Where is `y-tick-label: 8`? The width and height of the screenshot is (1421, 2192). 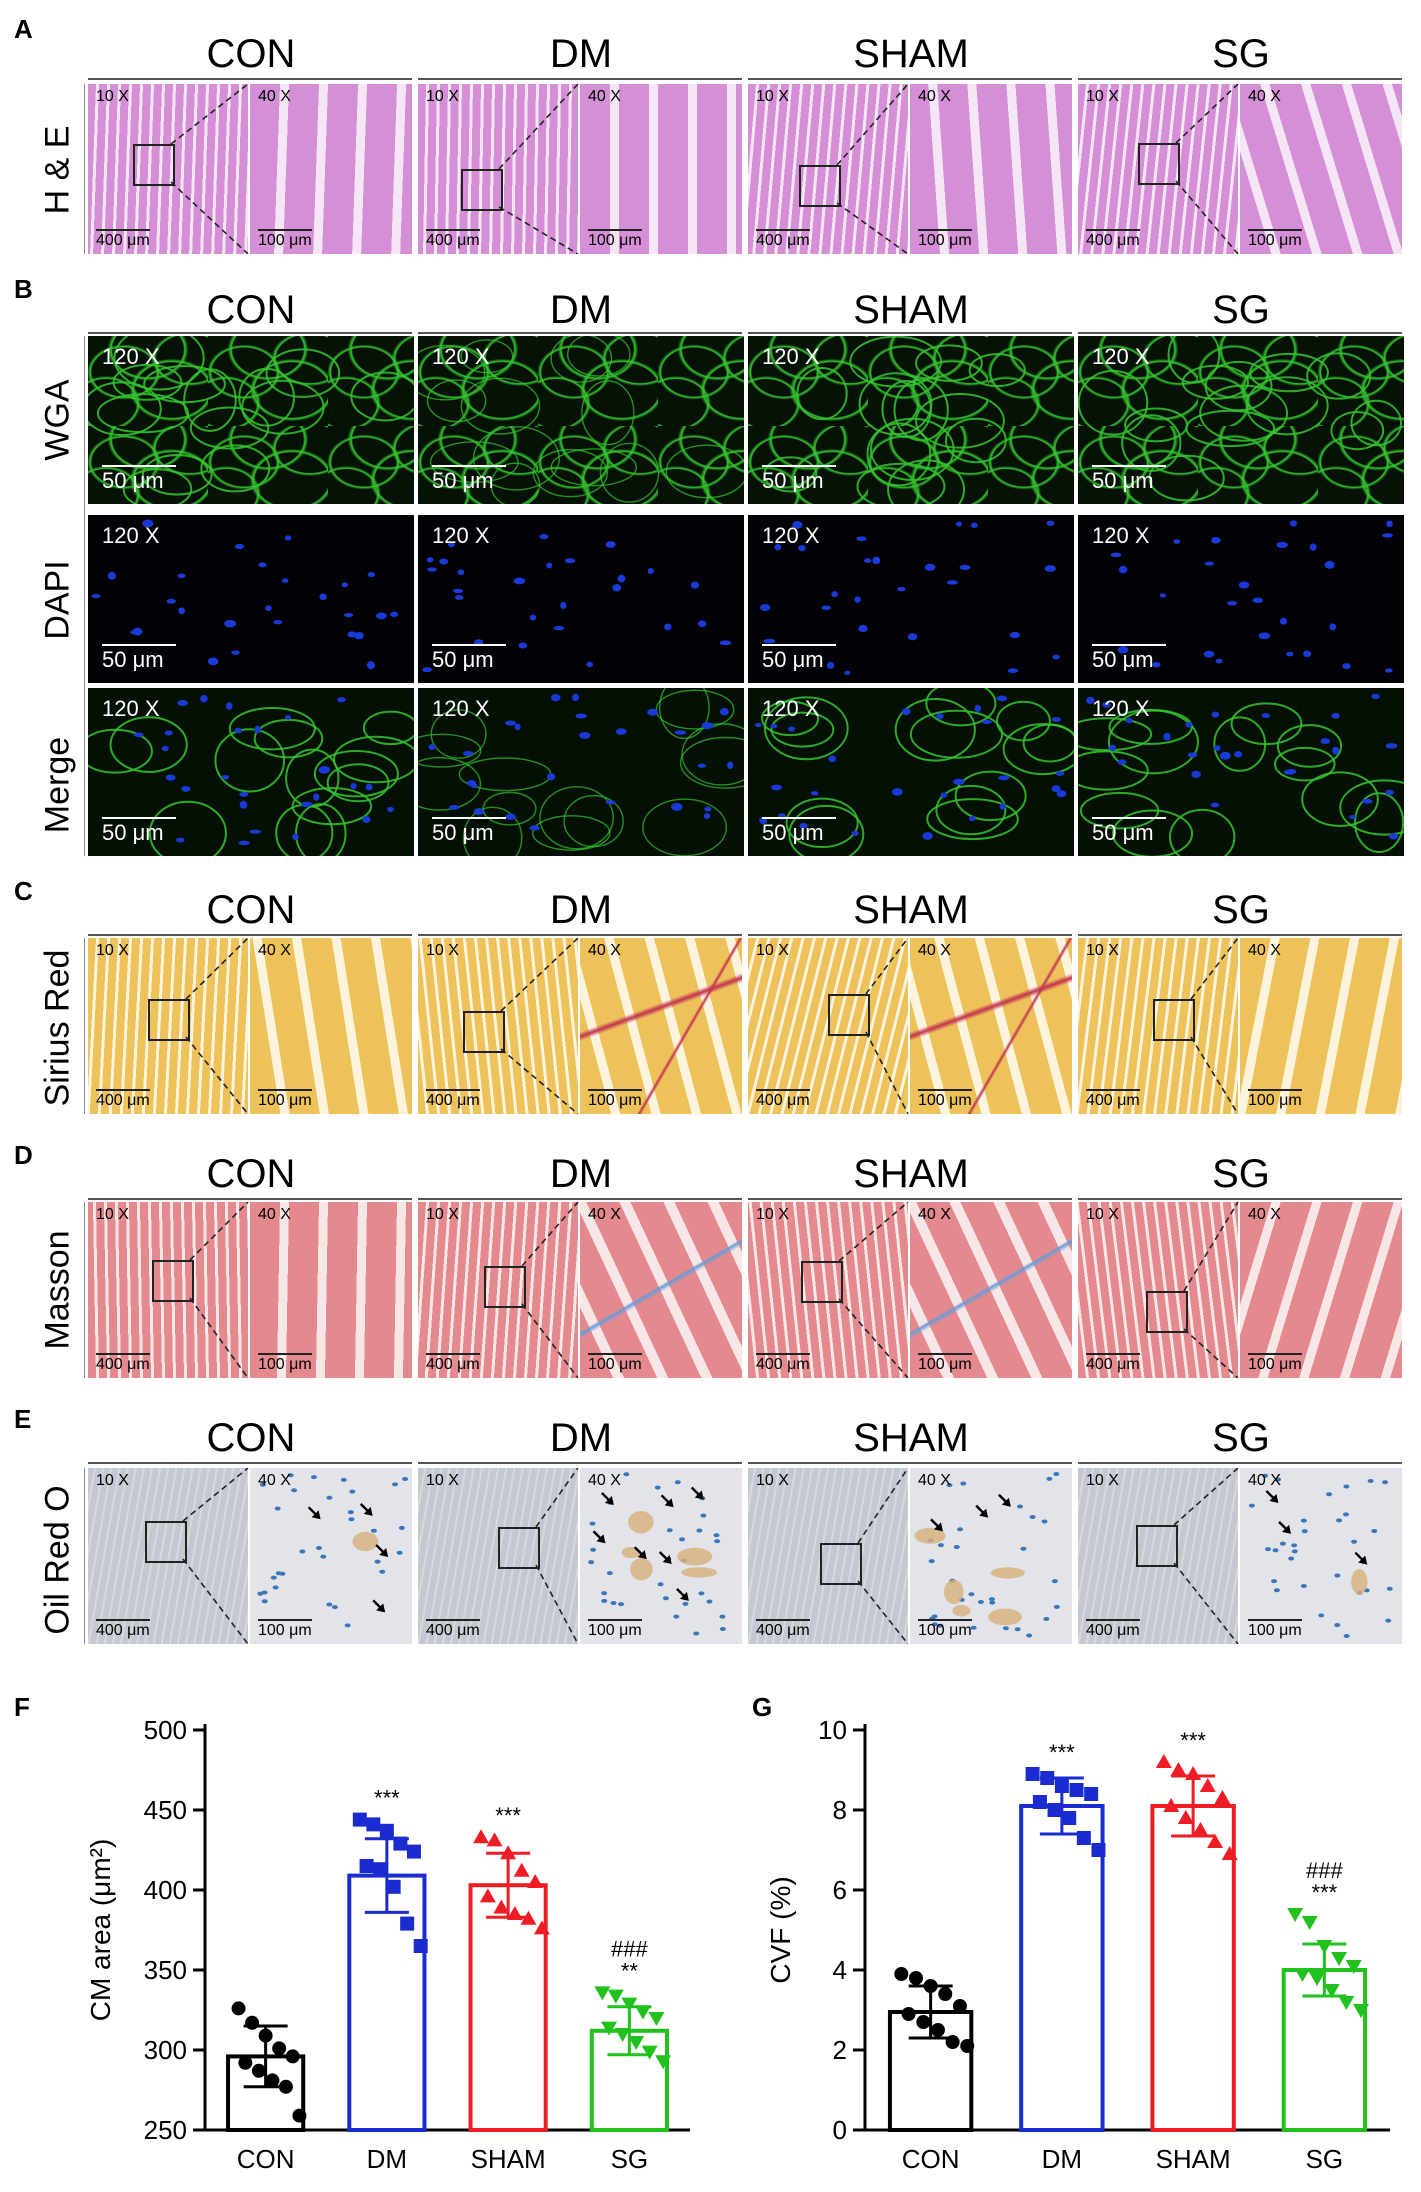
y-tick-label: 8 is located at coordinates (840, 1810).